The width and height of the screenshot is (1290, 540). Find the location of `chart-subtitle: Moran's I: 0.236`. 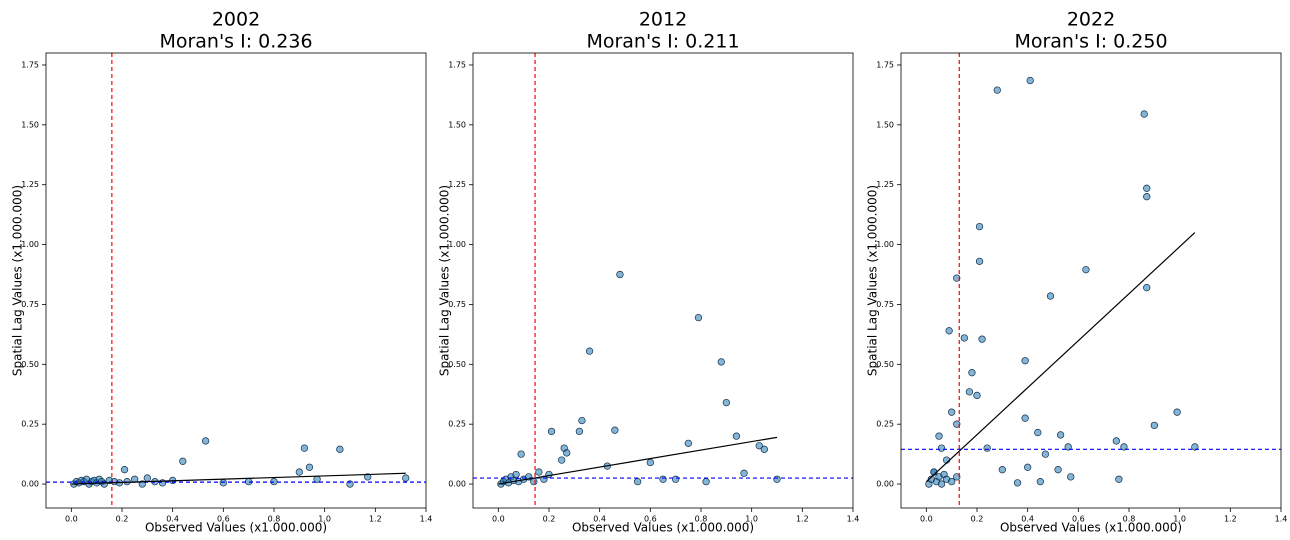

chart-subtitle: Moran's I: 0.236 is located at coordinates (235, 42).